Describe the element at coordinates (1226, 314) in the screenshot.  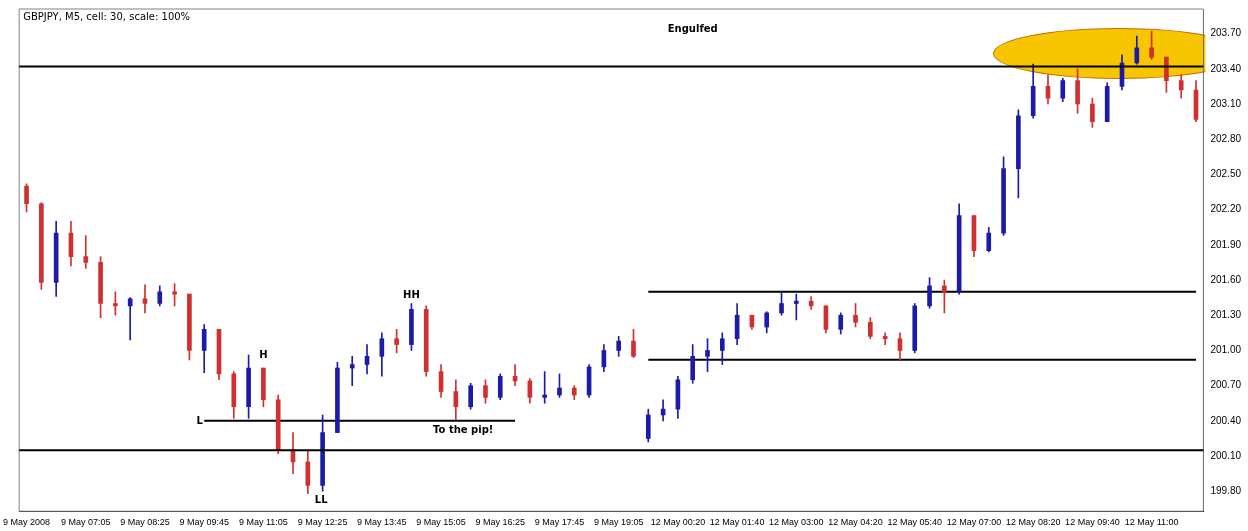
I see `y-tick-label: 201.30` at that location.